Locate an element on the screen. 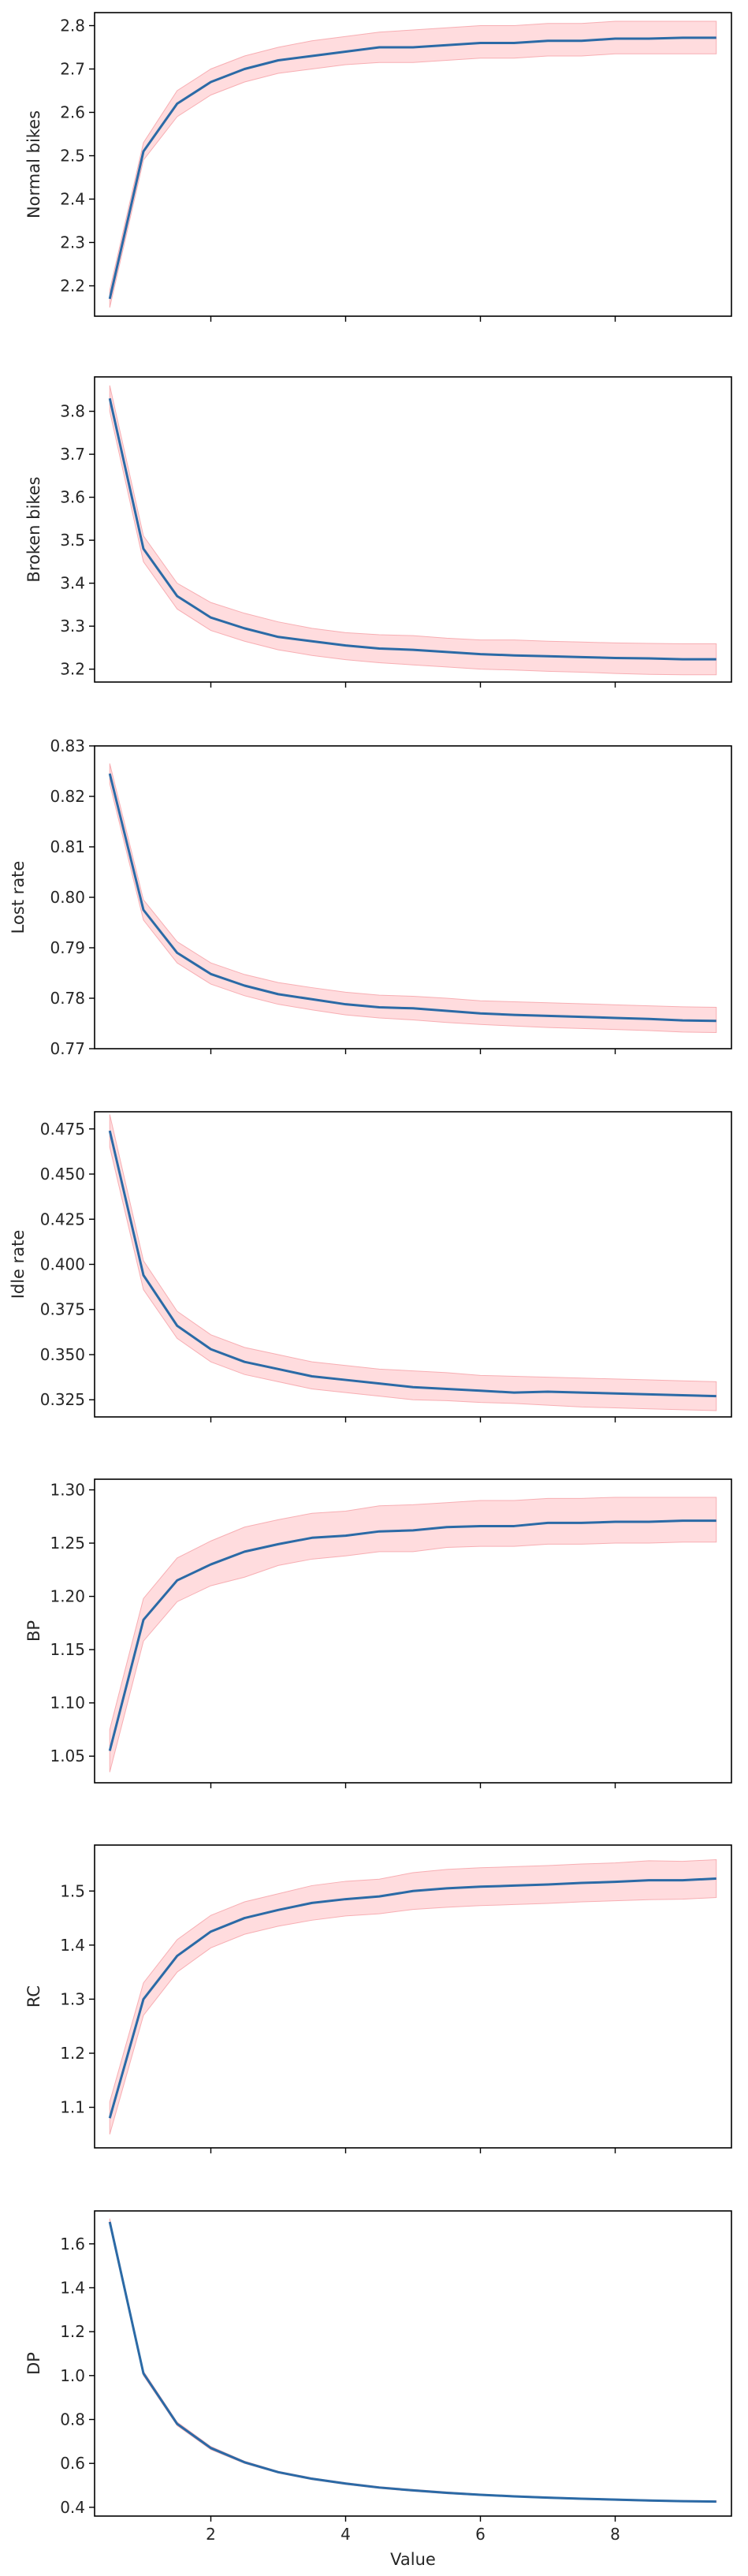 The image size is (748, 2576). x-tick-label: 6 is located at coordinates (480, 2534).